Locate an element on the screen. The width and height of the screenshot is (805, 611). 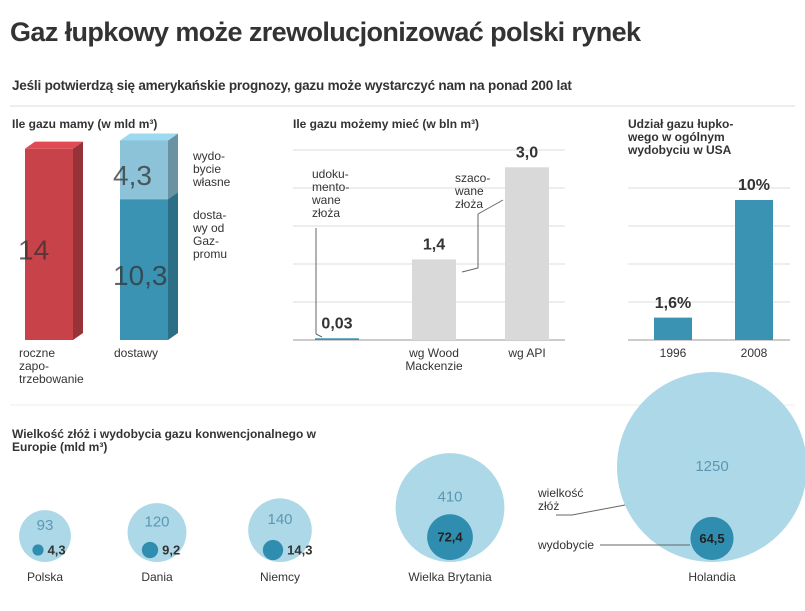
x-tick-label: dostawy is located at coordinates (136, 353).